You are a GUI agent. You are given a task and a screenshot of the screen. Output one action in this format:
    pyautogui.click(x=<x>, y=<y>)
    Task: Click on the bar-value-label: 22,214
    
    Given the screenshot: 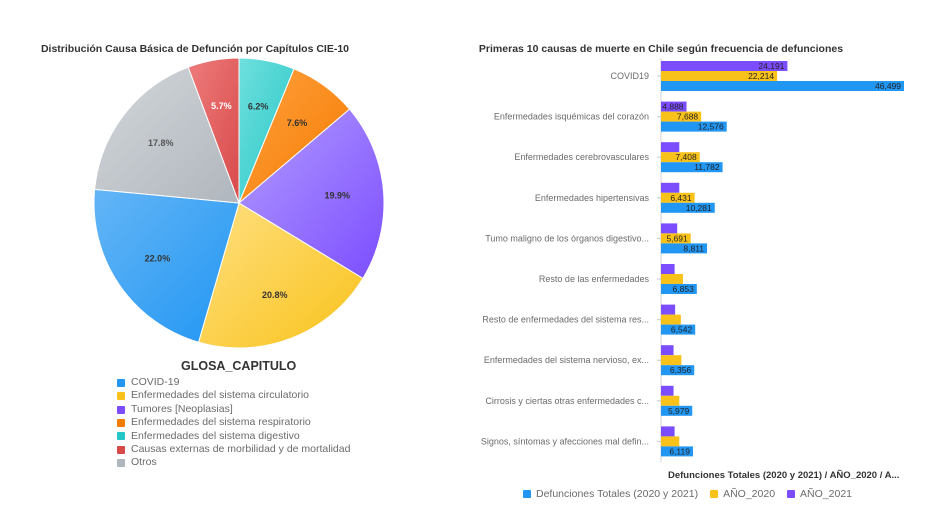 What is the action you would take?
    pyautogui.click(x=761, y=76)
    